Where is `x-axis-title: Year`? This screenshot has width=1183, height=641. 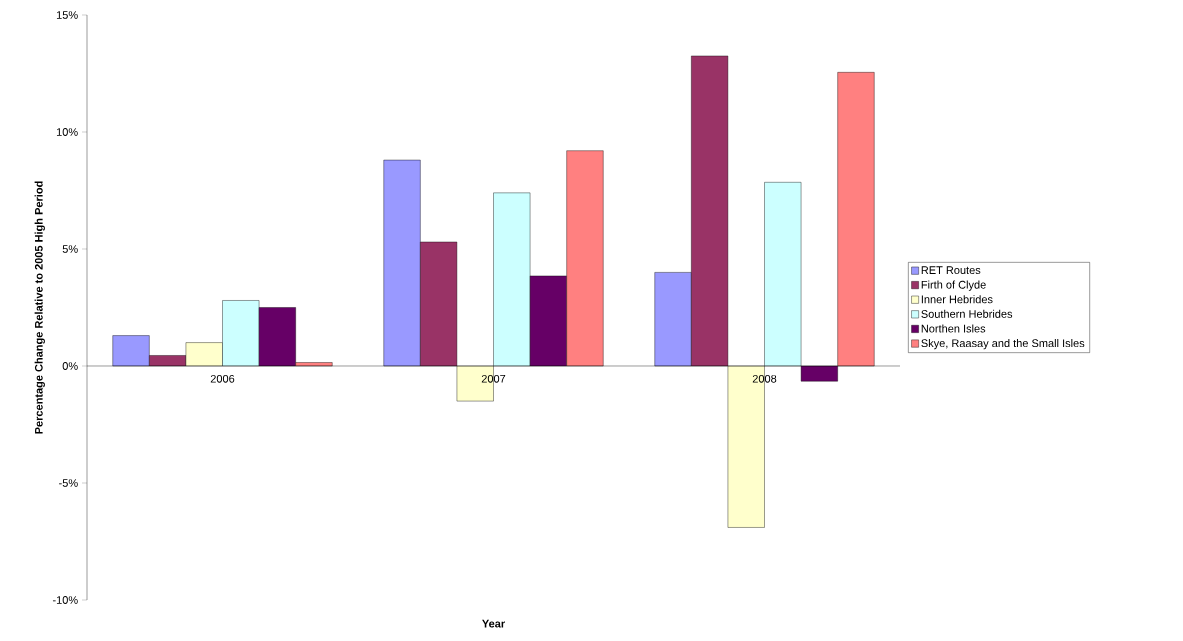
x-axis-title: Year is located at coordinates (493, 623).